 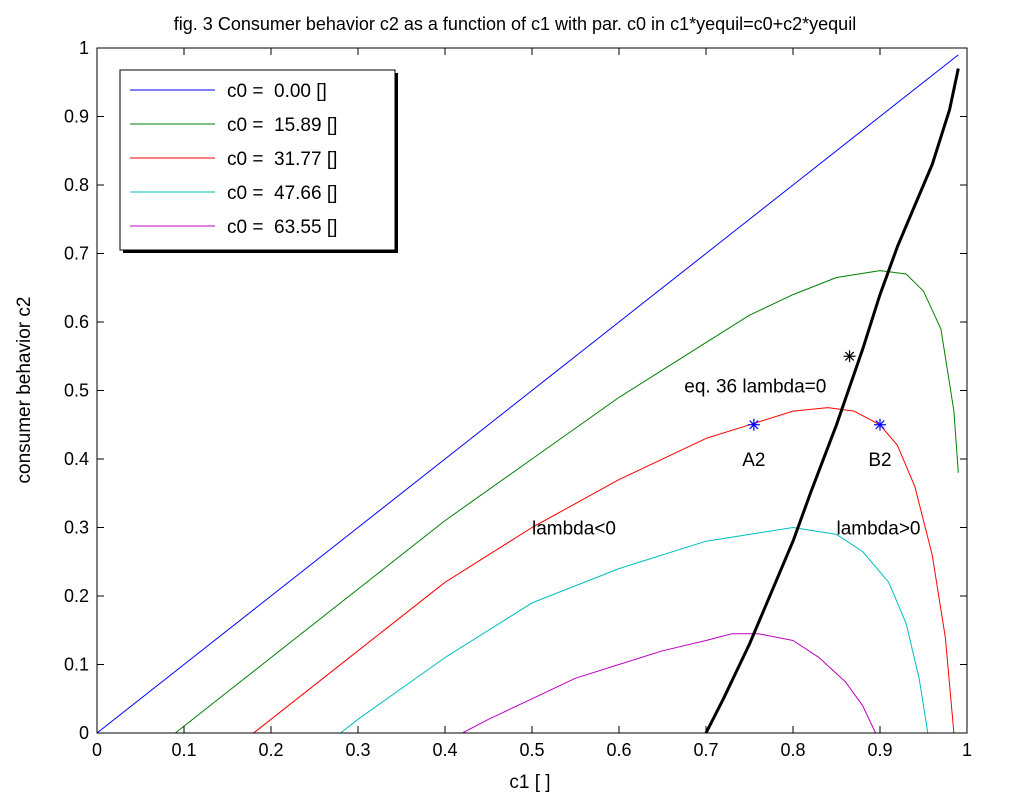 I want to click on annotation-layer: eq. 36 lambda=0 A2 B2 lambda<0 lambda>0, so click(x=726, y=458).